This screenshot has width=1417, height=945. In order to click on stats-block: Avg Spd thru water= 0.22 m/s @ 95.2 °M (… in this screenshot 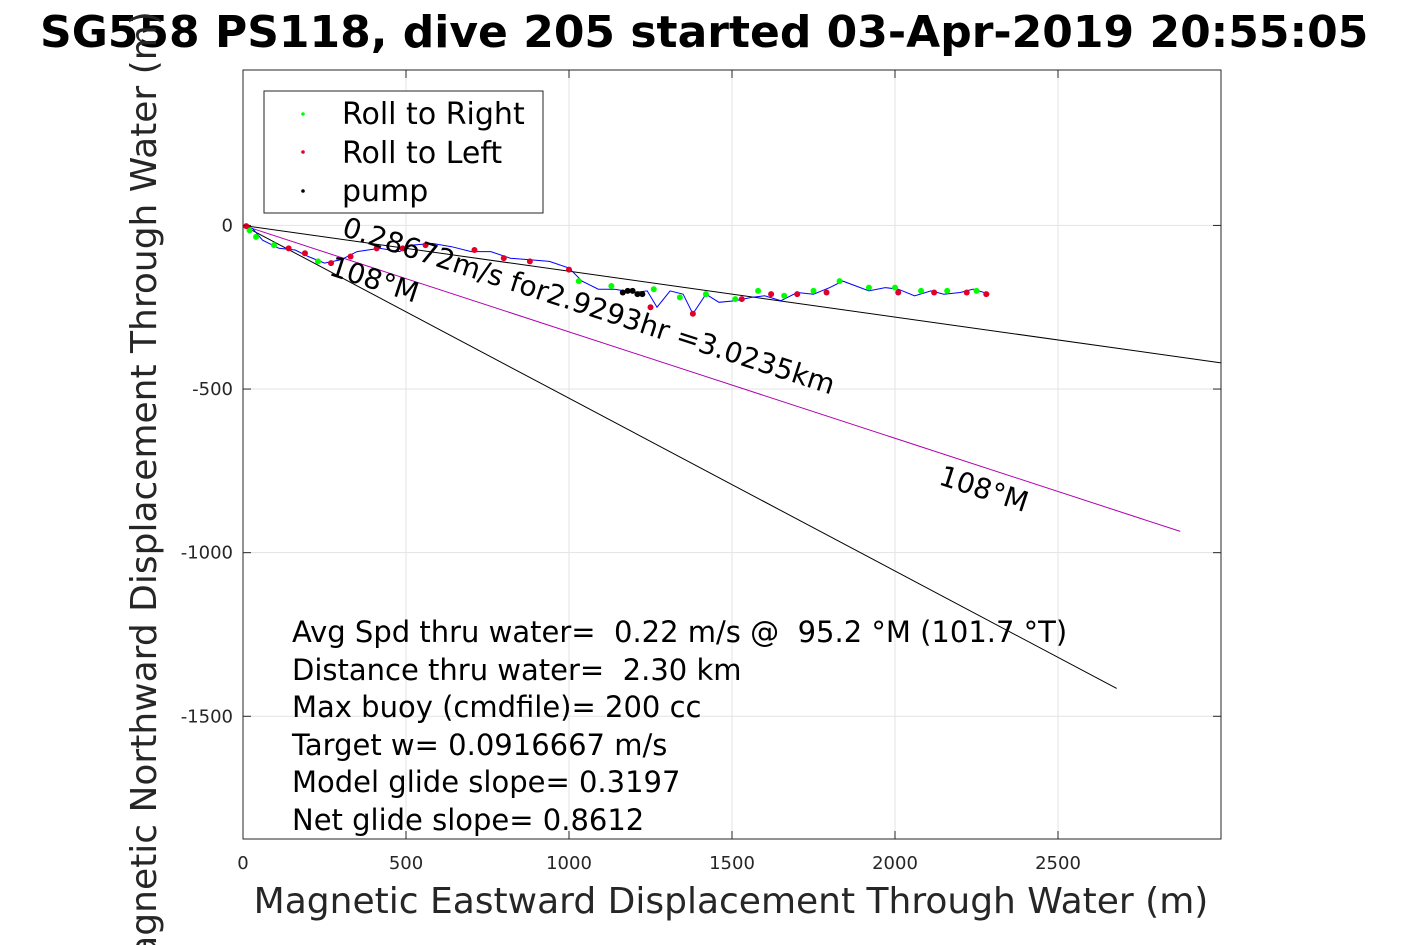, I will do `click(679, 726)`.